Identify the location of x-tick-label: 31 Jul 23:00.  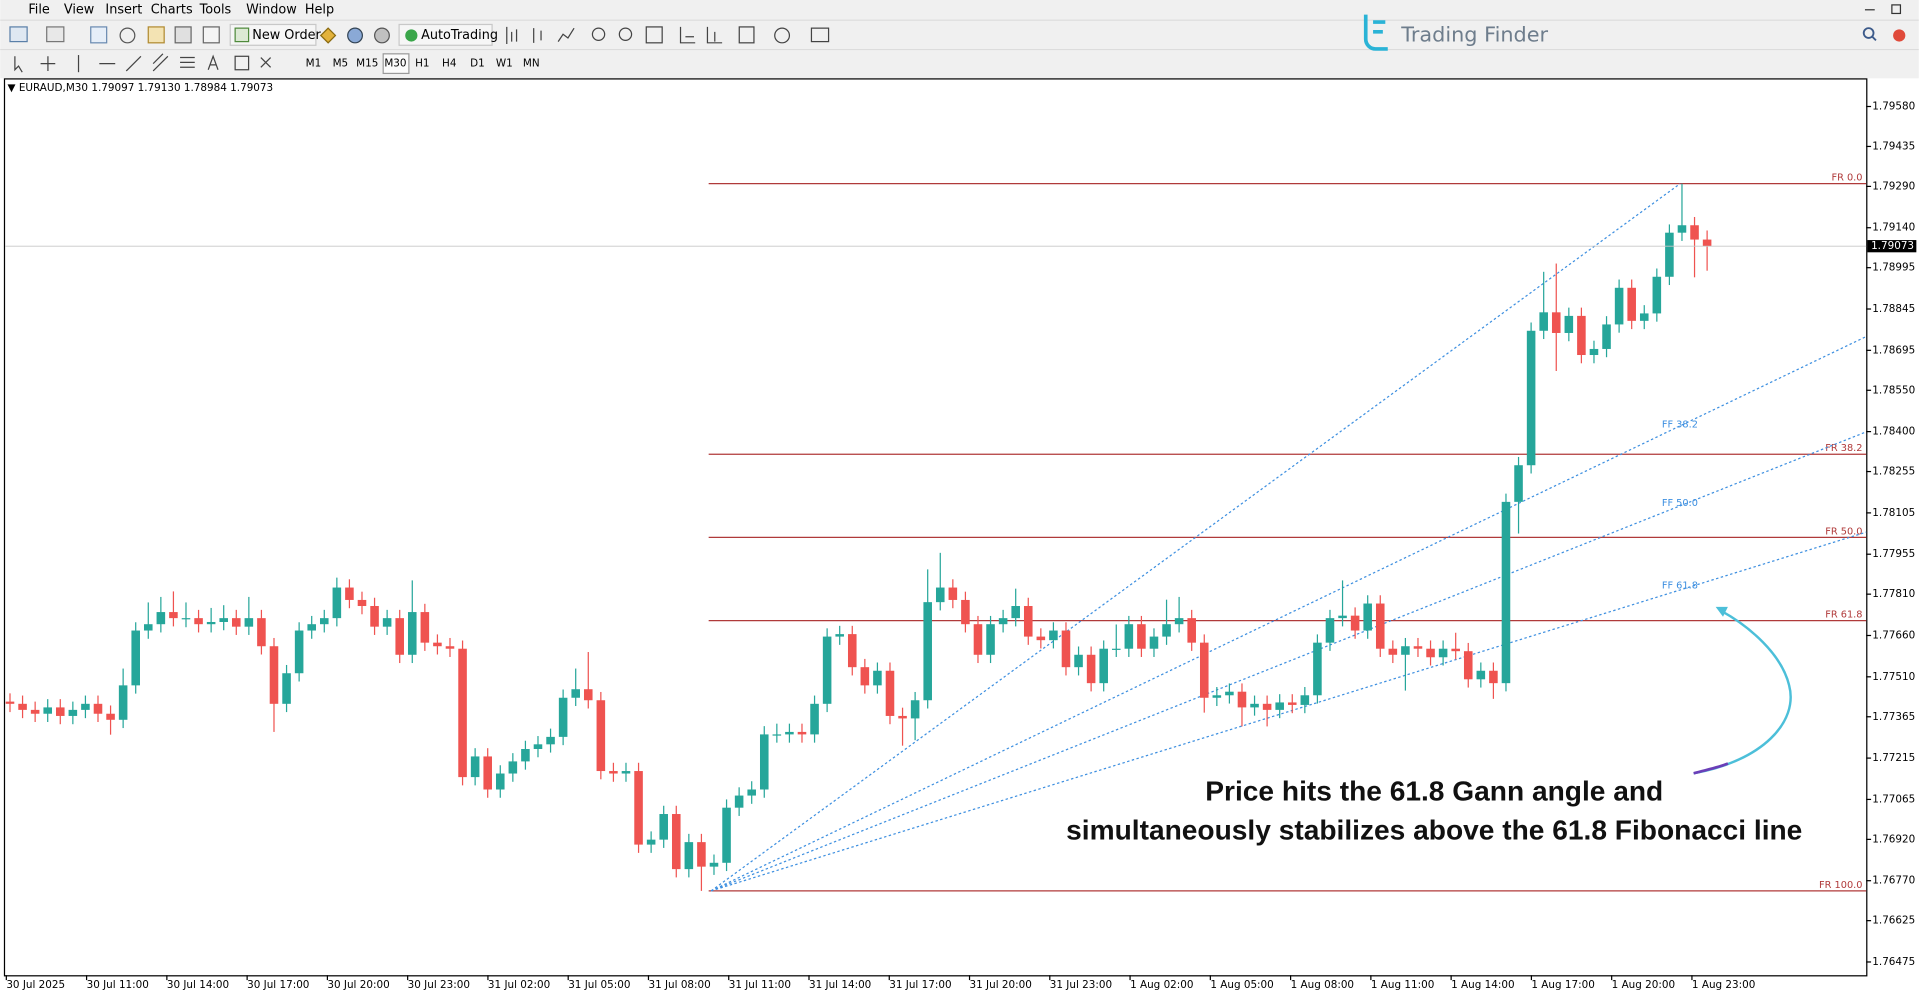
(1081, 985).